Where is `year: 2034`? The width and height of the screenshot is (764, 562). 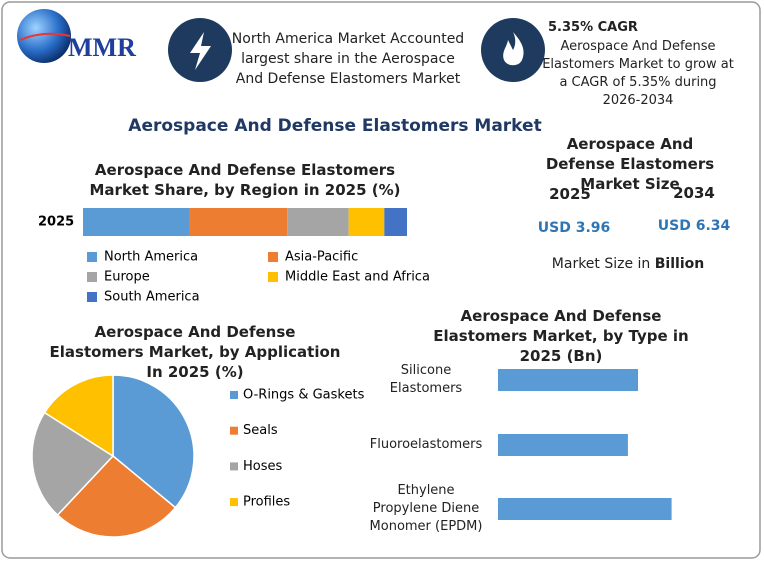
year: 2034 is located at coordinates (694, 193).